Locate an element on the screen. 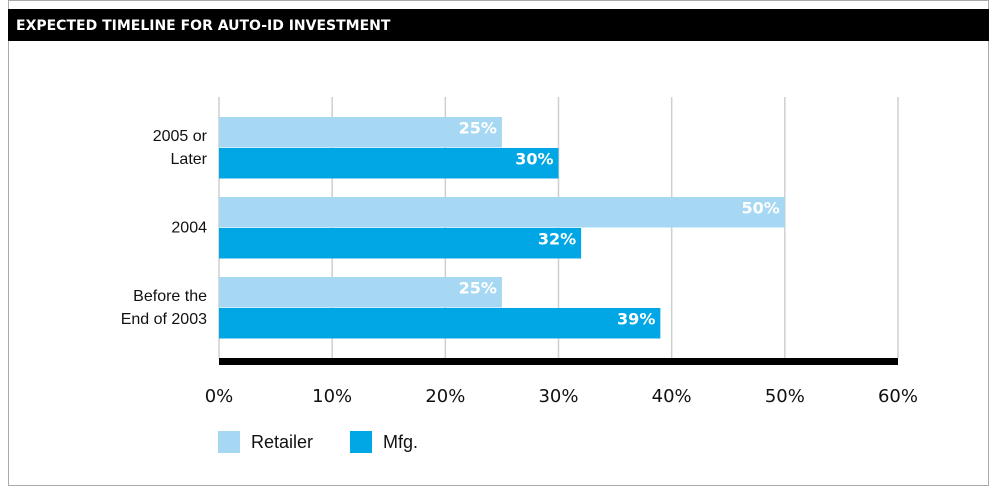 This screenshot has width=997, height=499. x-tick-label: 30% is located at coordinates (558, 396).